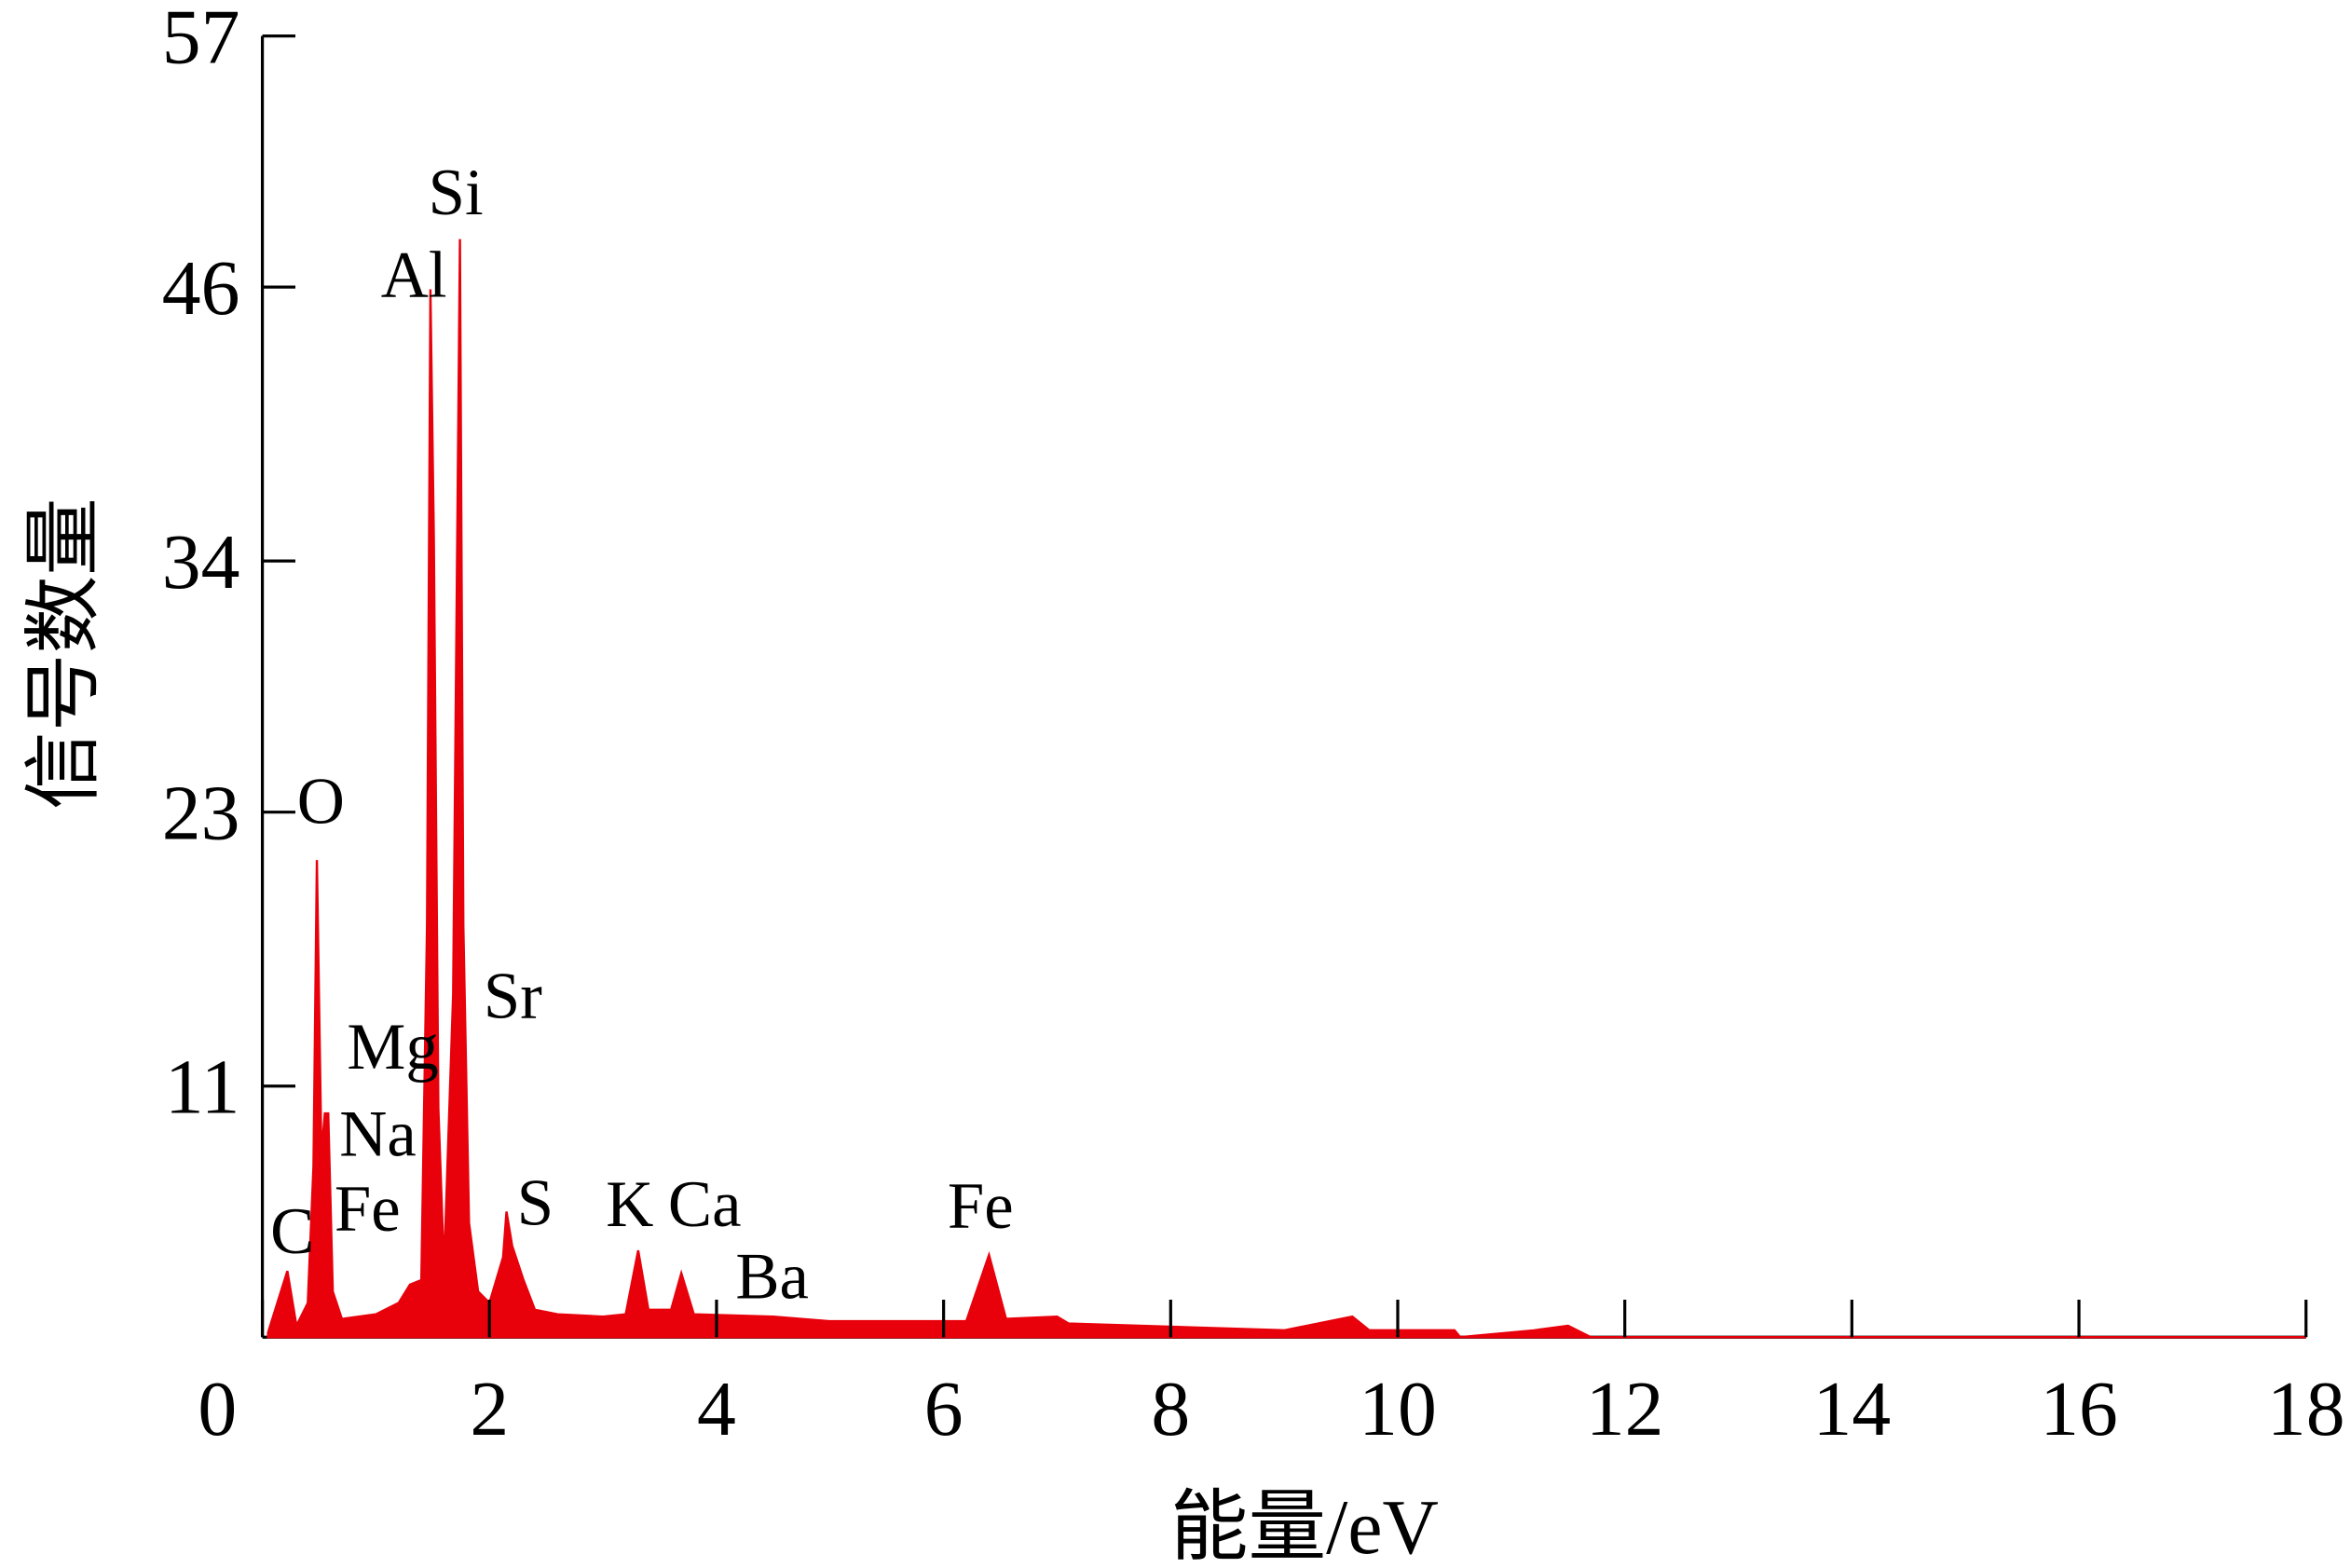  I want to click on x-axis-label: 能量/eV, so click(1304, 1526).